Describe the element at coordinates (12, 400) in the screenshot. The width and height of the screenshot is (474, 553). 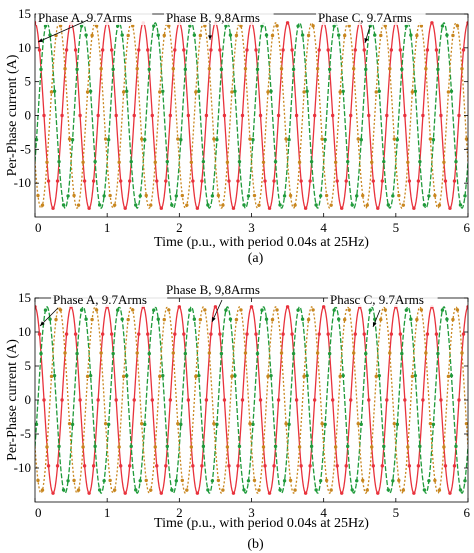
I see `y-axis-label: Per-Phase current (A)` at that location.